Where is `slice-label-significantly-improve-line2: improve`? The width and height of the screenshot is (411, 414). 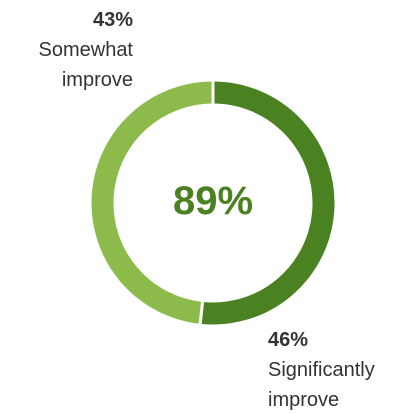 slice-label-significantly-improve-line2: improve is located at coordinates (303, 400).